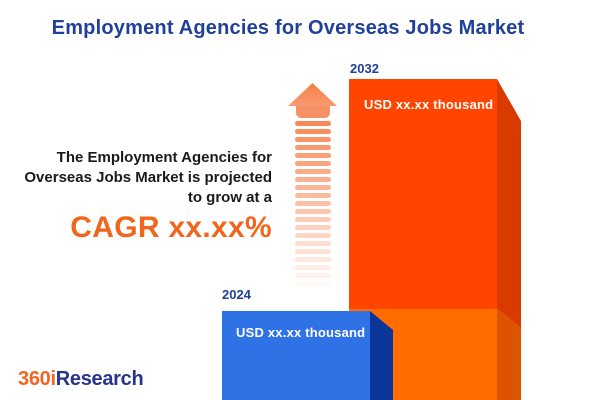  Describe the element at coordinates (296, 355) in the screenshot. I see `bar-2024-front` at that location.